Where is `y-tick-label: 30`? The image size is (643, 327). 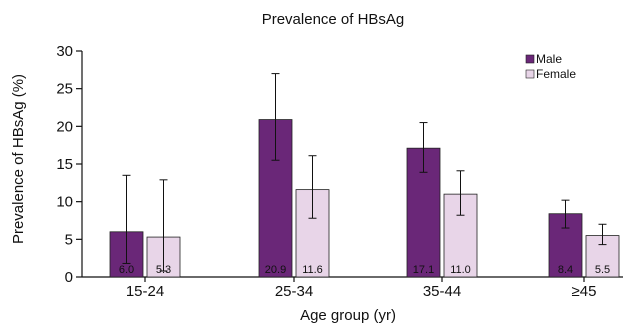
y-tick-label: 30 is located at coordinates (64, 51).